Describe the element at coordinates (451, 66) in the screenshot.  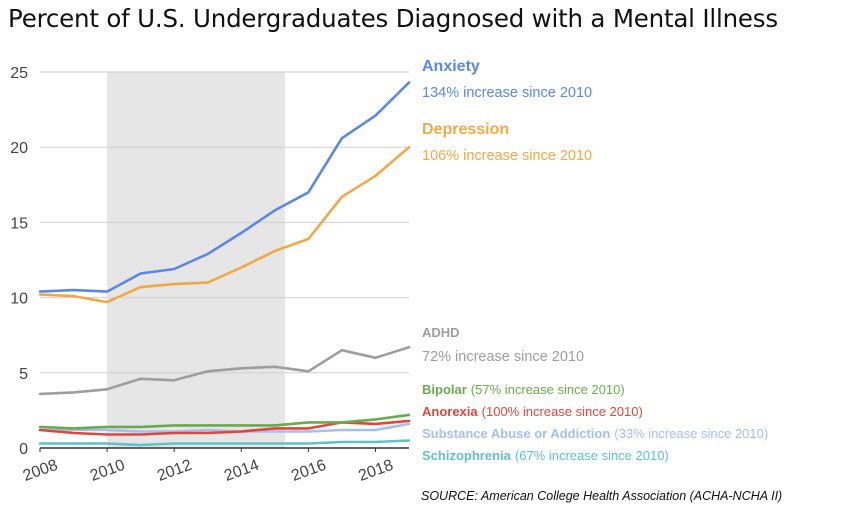
I see `series-name-label: Anxiety` at that location.